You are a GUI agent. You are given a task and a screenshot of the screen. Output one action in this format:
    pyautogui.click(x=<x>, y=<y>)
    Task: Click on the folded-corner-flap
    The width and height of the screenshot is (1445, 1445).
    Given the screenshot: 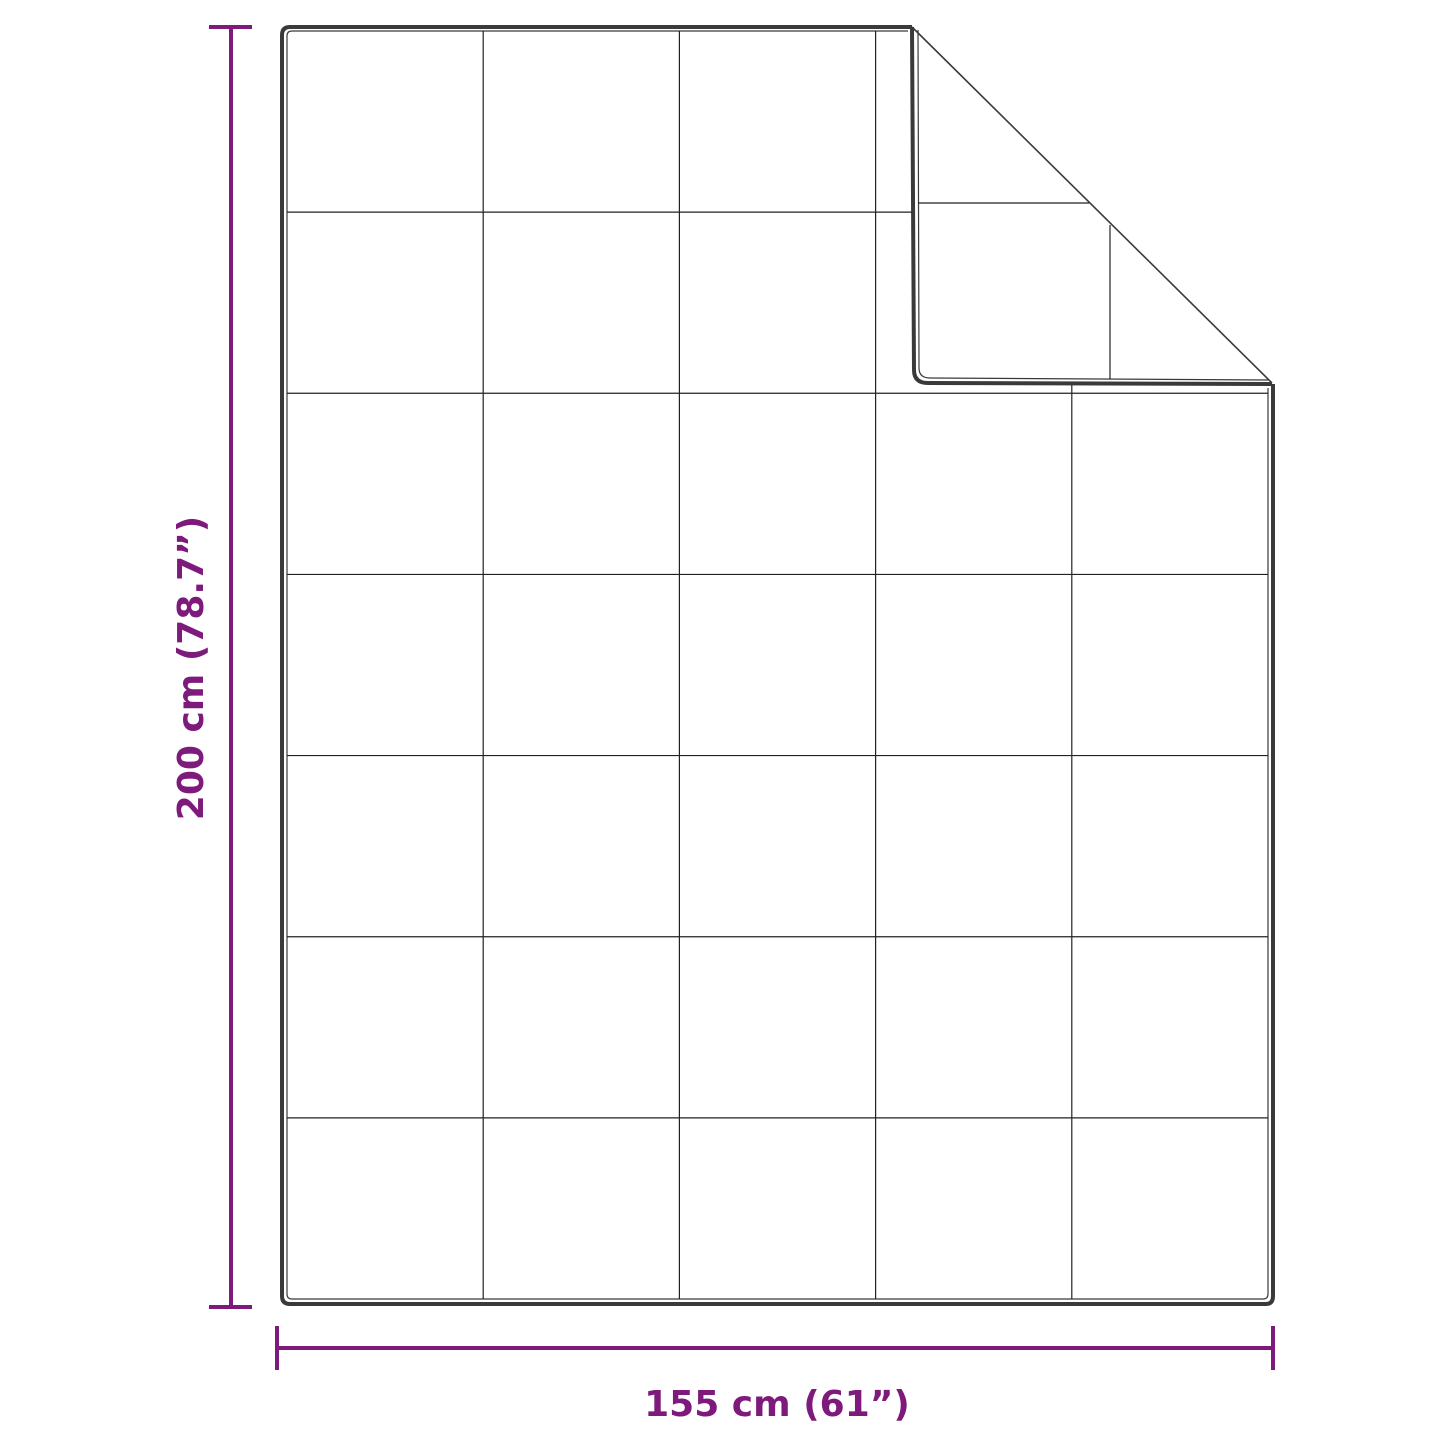 What is the action you would take?
    pyautogui.click(x=1091, y=206)
    